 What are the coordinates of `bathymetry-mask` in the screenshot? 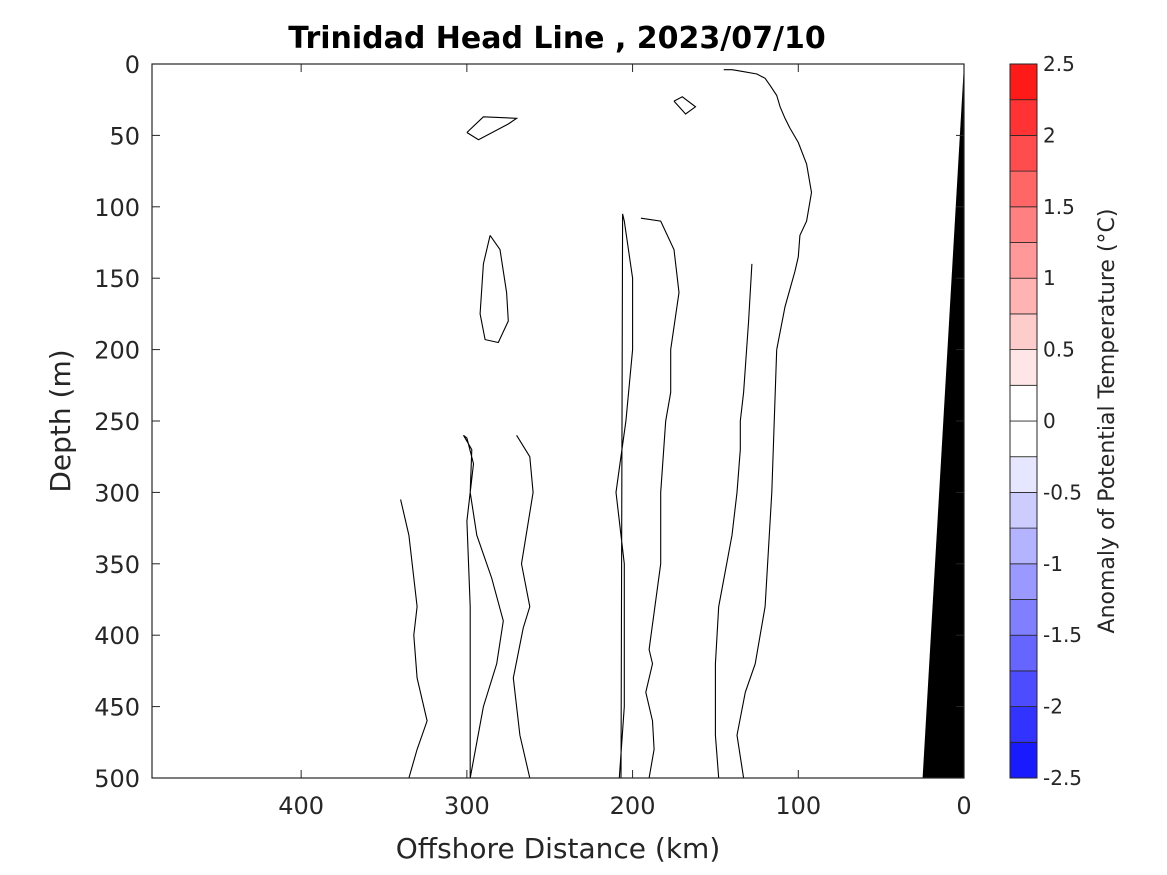 It's located at (943, 421).